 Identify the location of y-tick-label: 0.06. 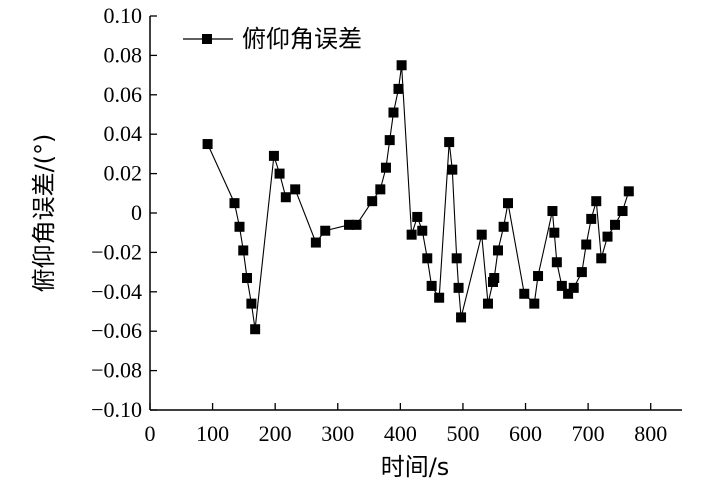
(123, 94).